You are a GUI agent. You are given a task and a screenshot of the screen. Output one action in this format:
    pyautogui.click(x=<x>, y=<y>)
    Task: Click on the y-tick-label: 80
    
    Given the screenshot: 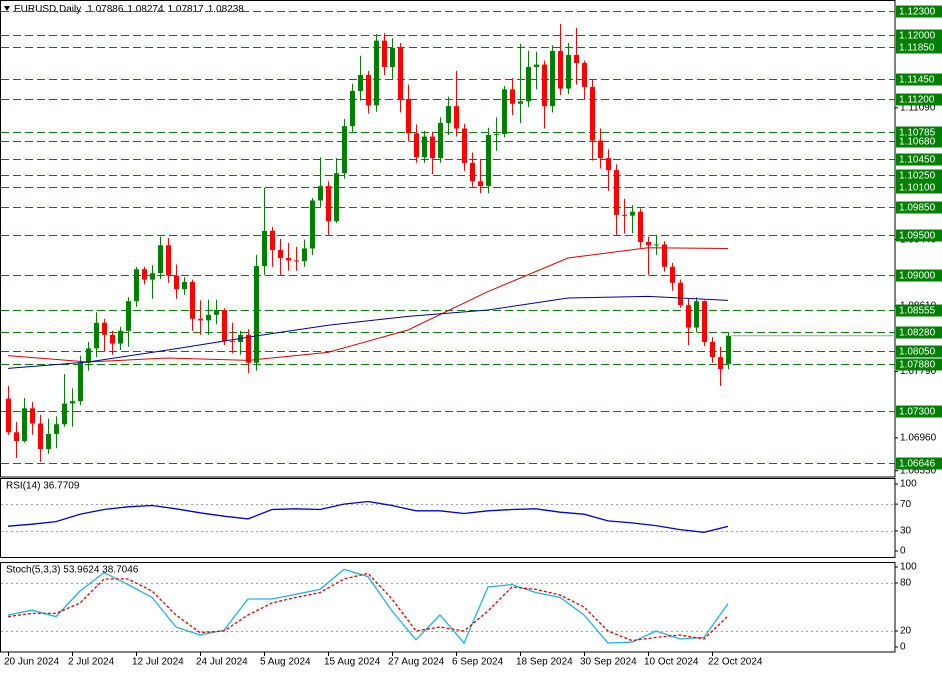 What is the action you would take?
    pyautogui.click(x=906, y=583)
    